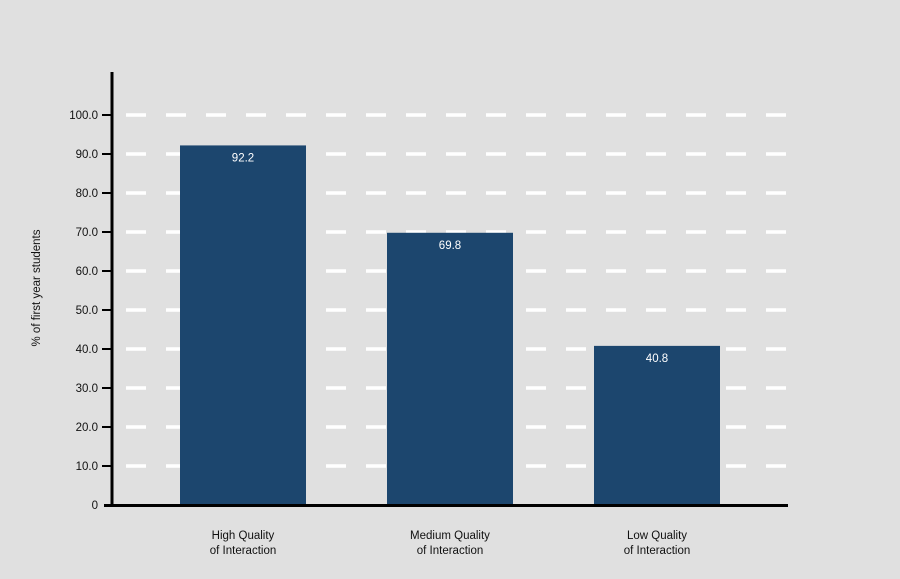 The image size is (900, 579). Describe the element at coordinates (657, 536) in the screenshot. I see `category-label: Low Quality` at that location.